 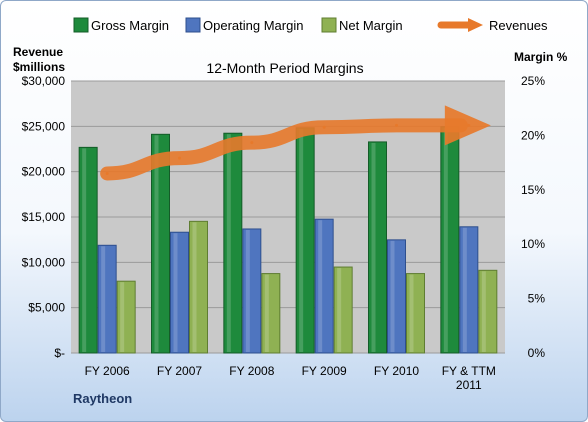 What do you see at coordinates (533, 190) in the screenshot?
I see `right-axis-tick-label: 15%` at bounding box center [533, 190].